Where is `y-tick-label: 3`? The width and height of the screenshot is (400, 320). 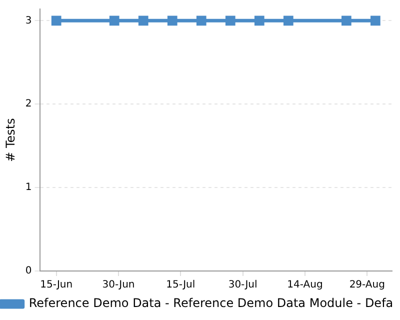
y-tick-label: 3 is located at coordinates (28, 20).